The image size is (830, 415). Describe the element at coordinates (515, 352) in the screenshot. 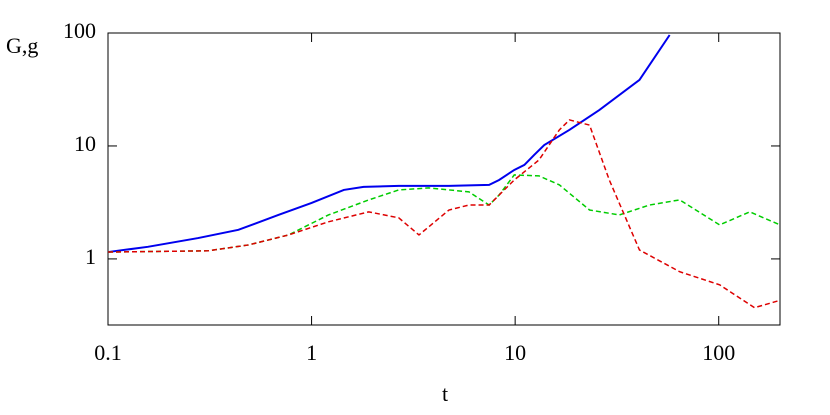

I see `x-tick-label: 10` at that location.